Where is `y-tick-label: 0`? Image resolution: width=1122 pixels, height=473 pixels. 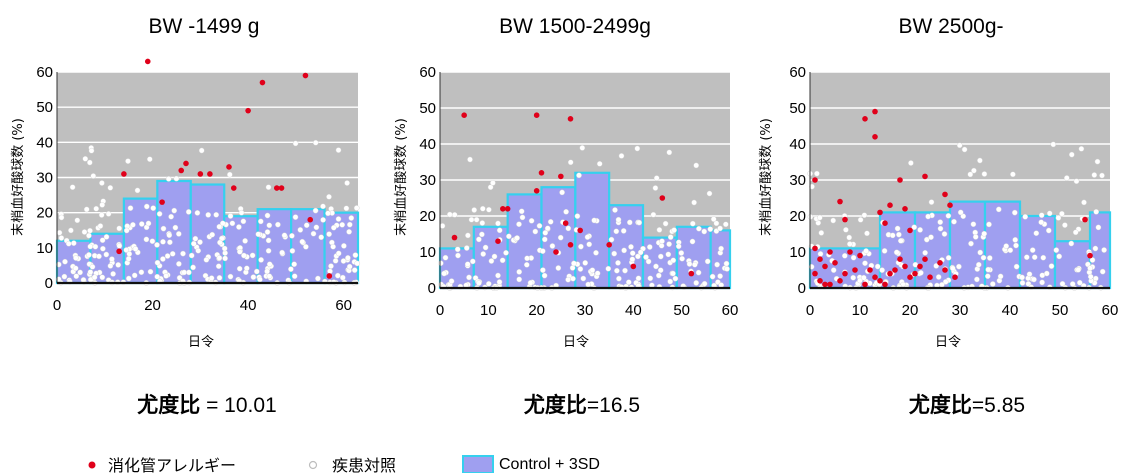
y-tick-label: 0 is located at coordinates (49, 283).